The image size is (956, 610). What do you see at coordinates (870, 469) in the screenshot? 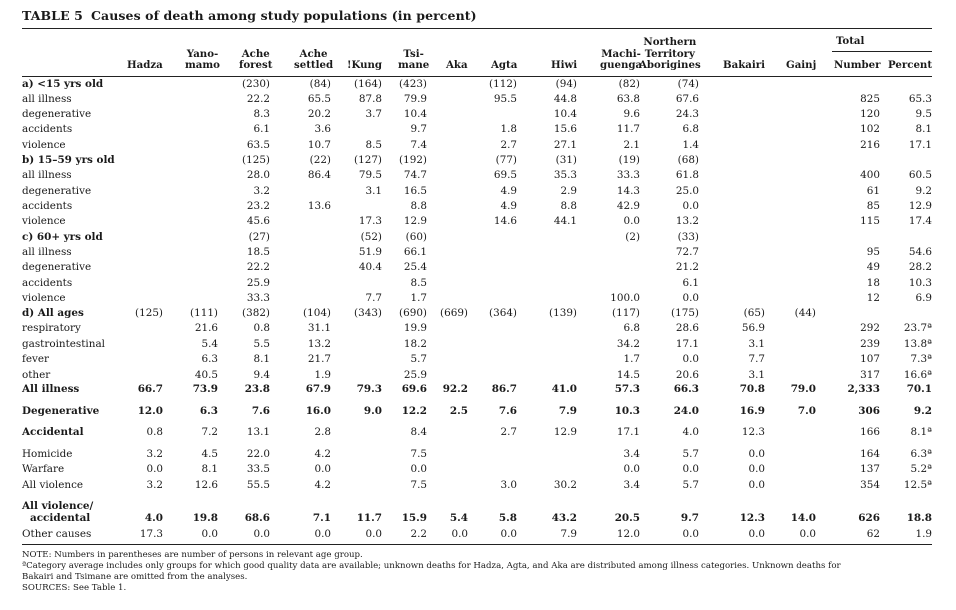
I see `table-cell: 137` at bounding box center [870, 469].